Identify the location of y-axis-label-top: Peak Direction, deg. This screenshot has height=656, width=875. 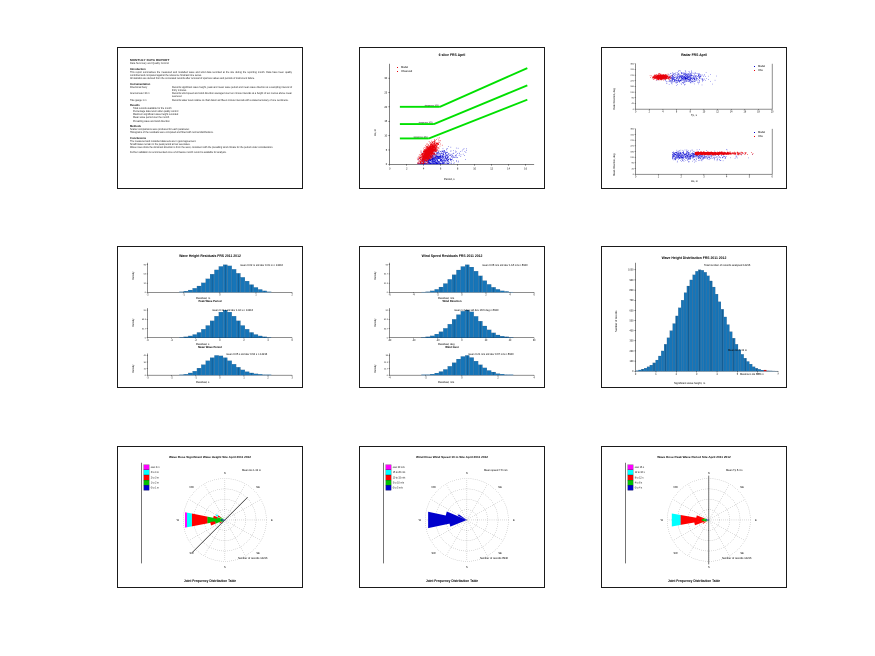
(614, 99).